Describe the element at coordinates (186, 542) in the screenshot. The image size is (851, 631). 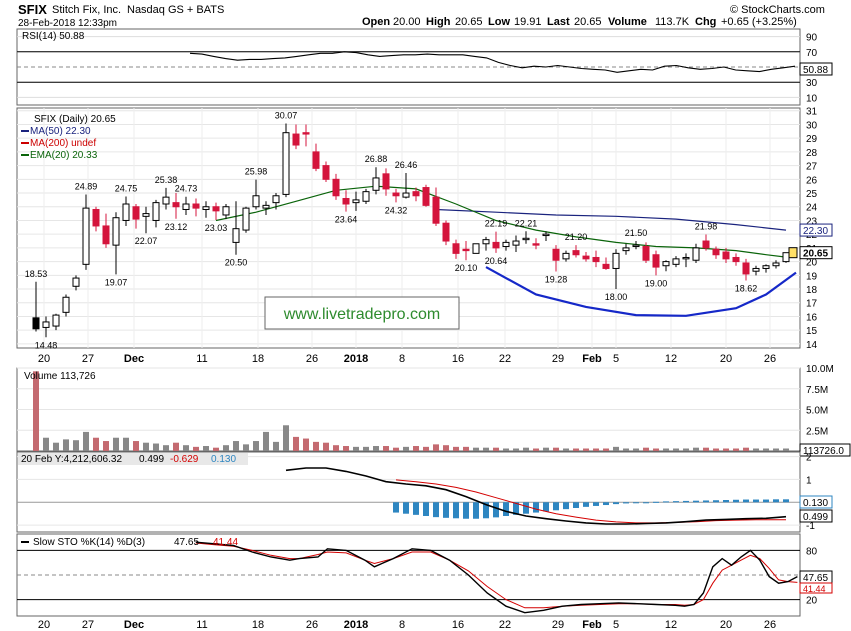
I see `sto-legend-k: 47.65` at that location.